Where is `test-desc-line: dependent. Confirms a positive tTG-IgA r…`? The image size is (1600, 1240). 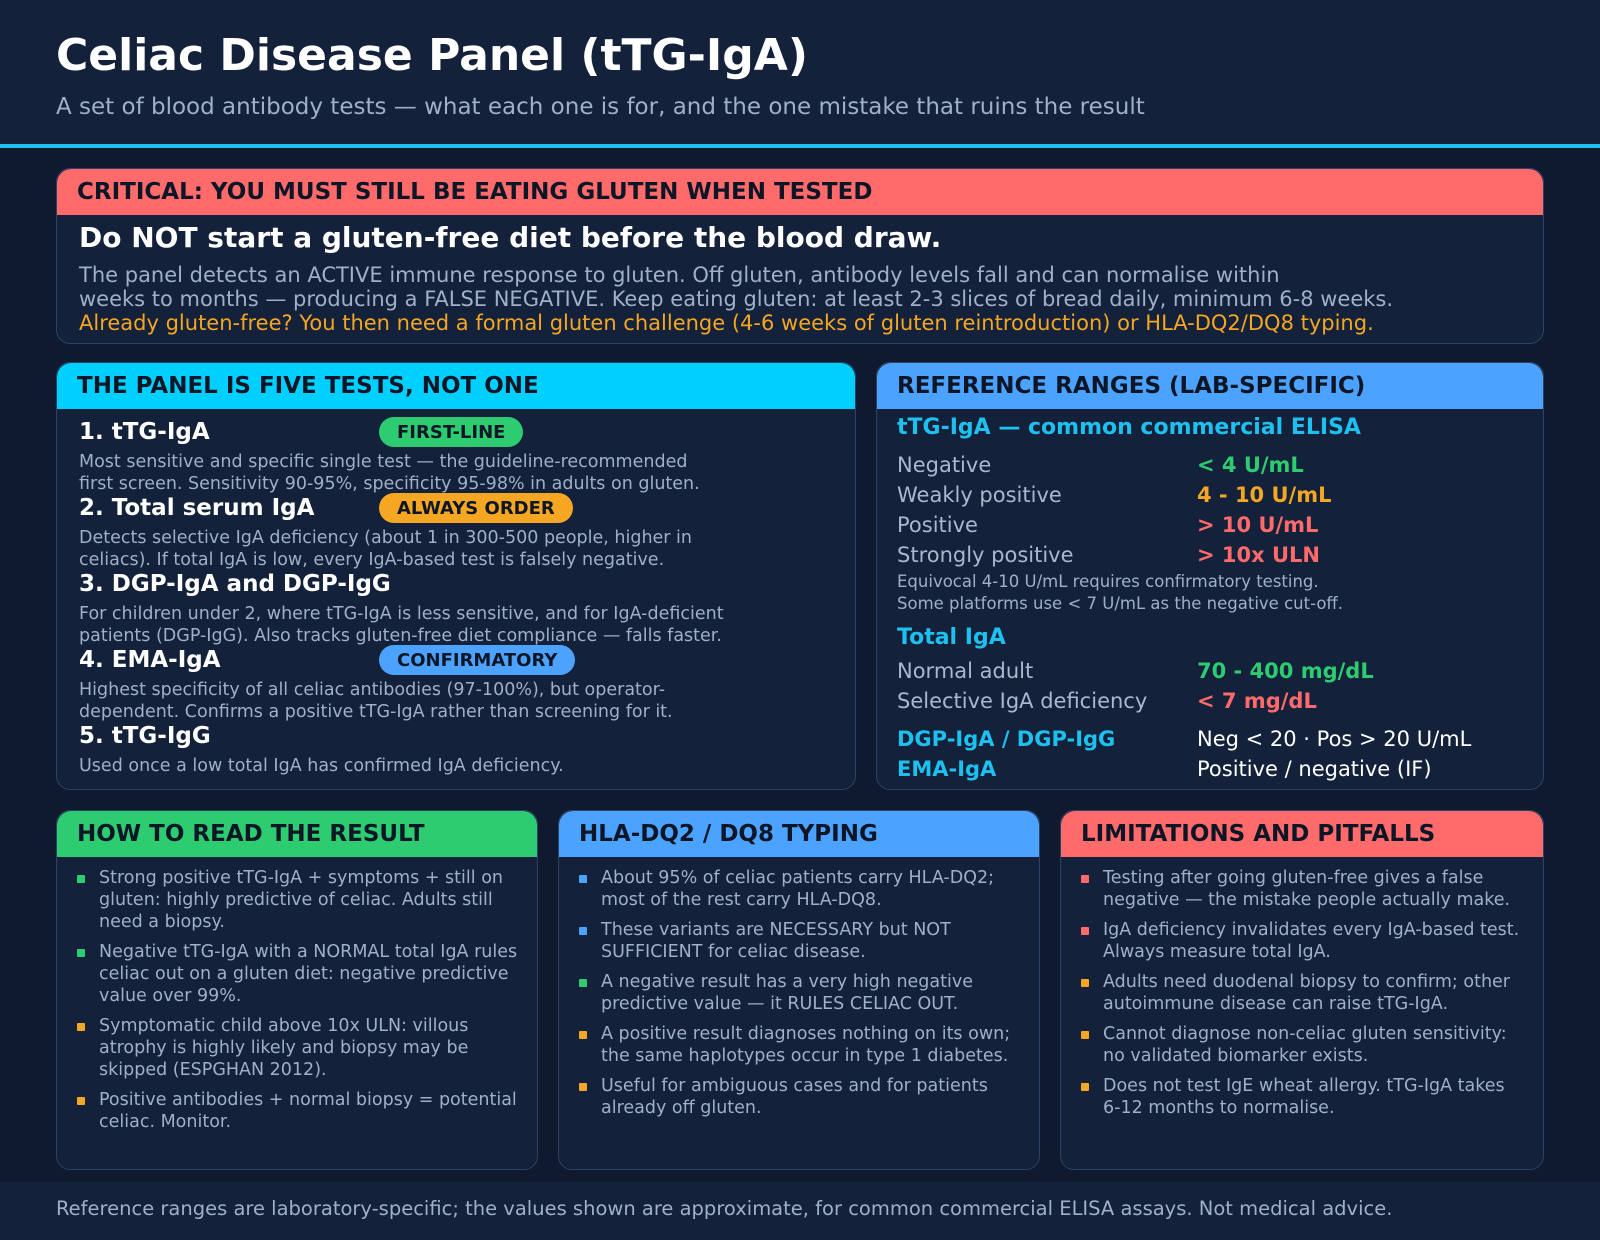 test-desc-line: dependent. Confirms a positive tTG-IgA r… is located at coordinates (376, 712).